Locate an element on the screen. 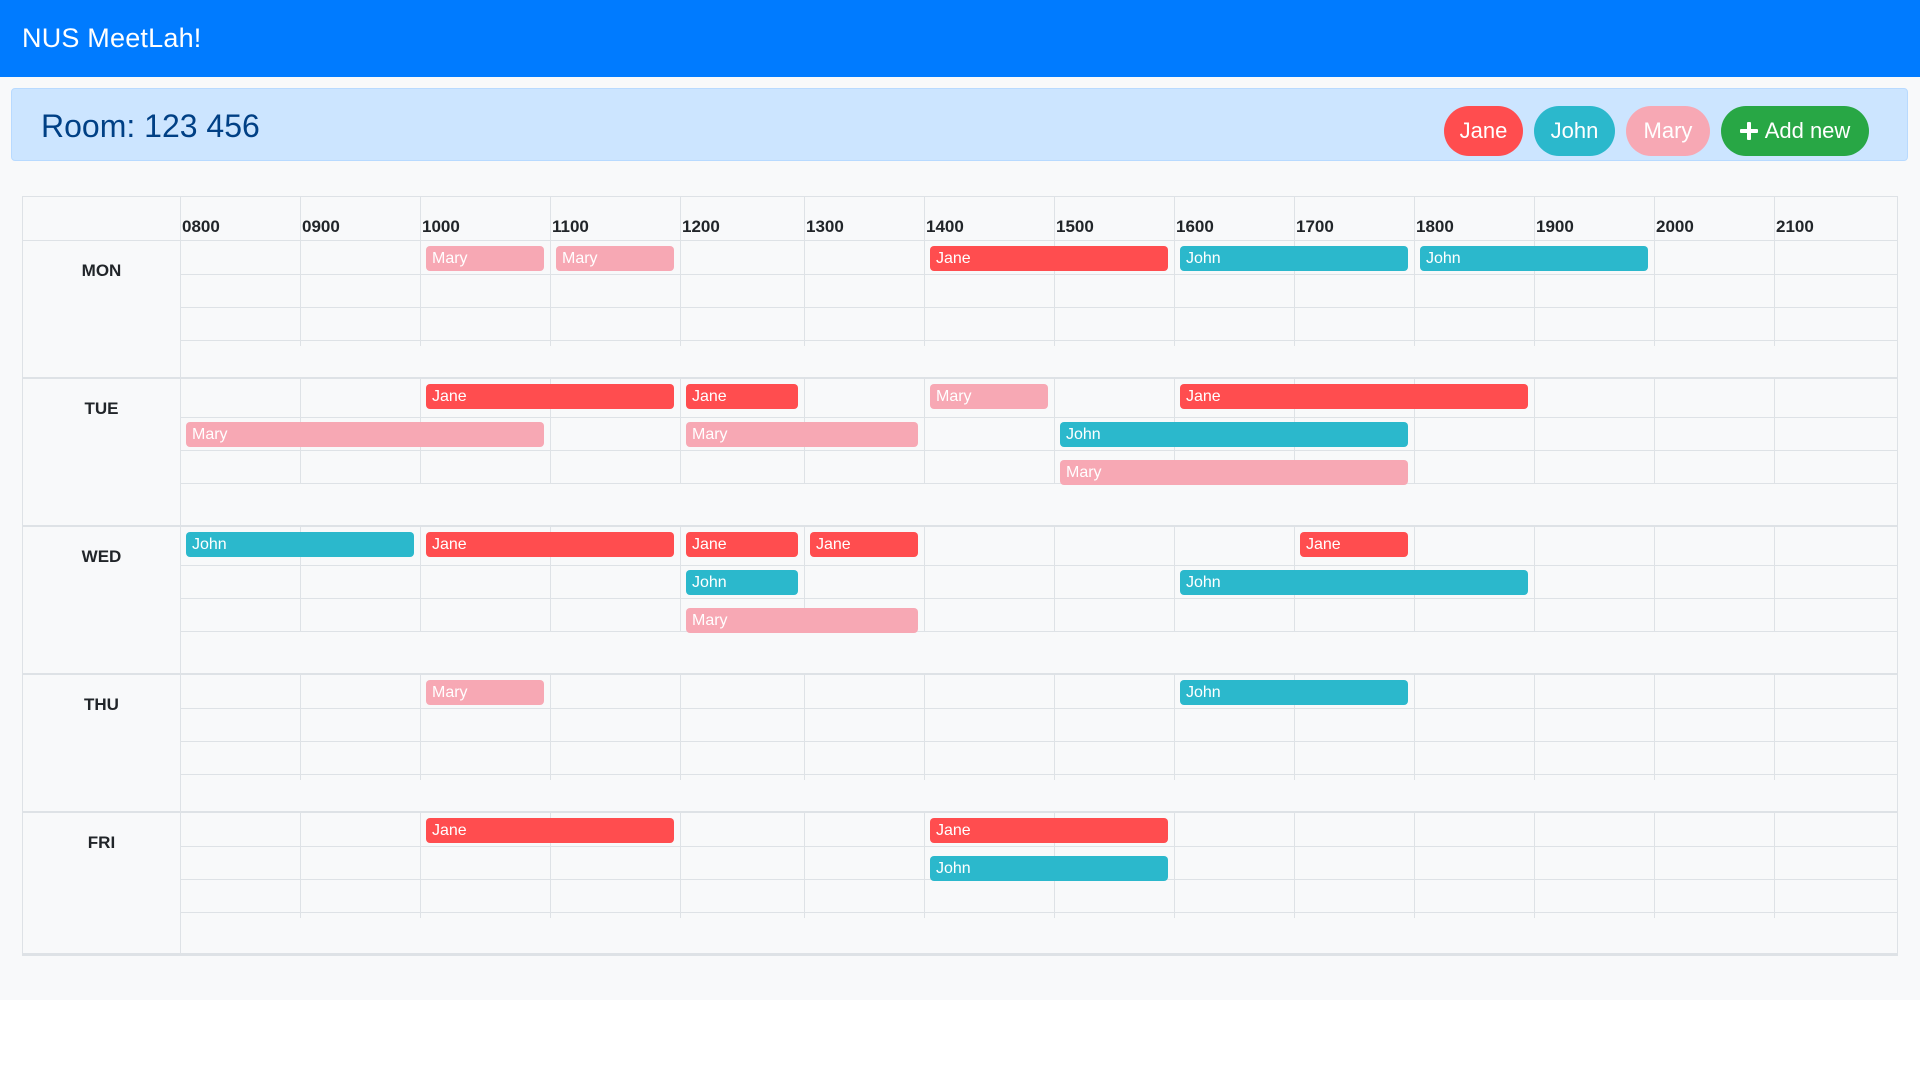  day-block-mon: MON Mary Mary Jane John John is located at coordinates (960, 310).